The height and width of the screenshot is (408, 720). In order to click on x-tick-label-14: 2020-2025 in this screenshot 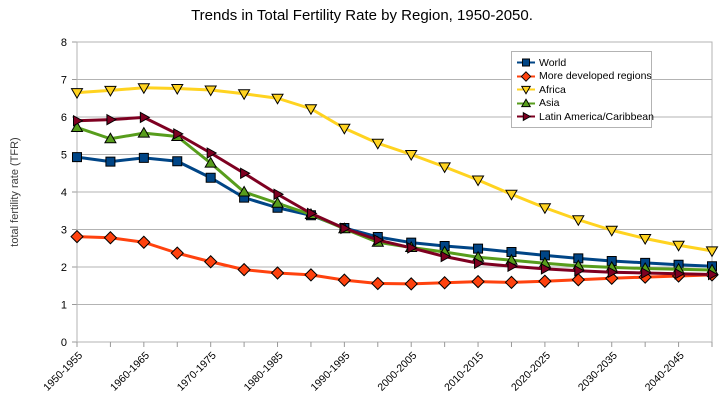, I will do `click(531, 372)`.